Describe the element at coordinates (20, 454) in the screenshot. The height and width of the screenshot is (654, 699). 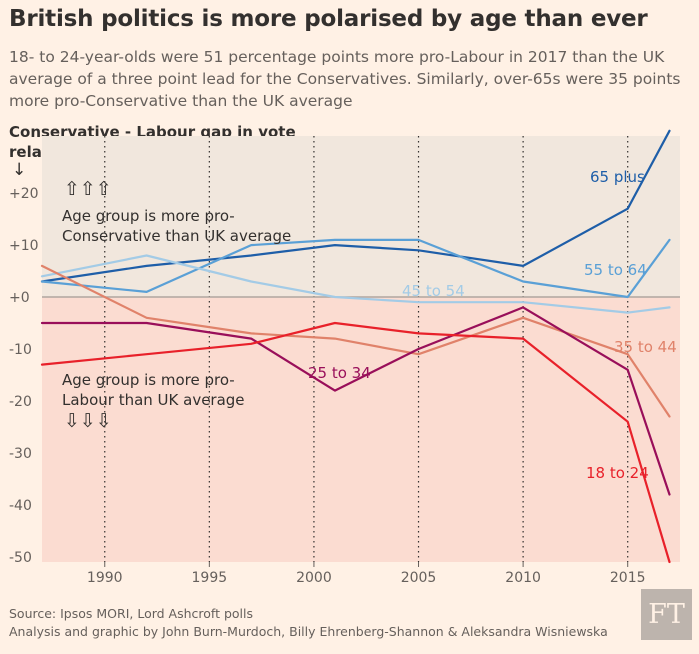
I see `y-tick-label: -30` at that location.